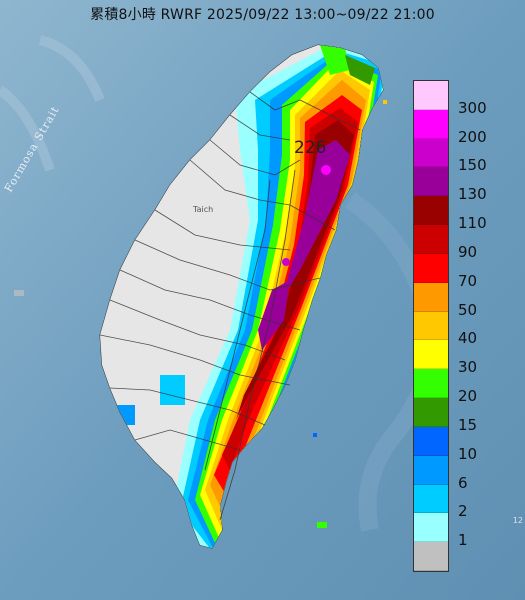  Describe the element at coordinates (463, 540) in the screenshot. I see `legend-label: 1` at that location.